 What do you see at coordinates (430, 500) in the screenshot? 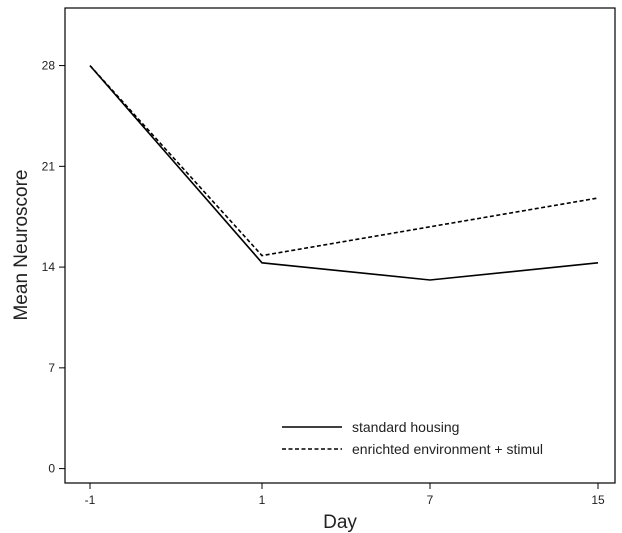
I see `x-tick-label: 7` at bounding box center [430, 500].